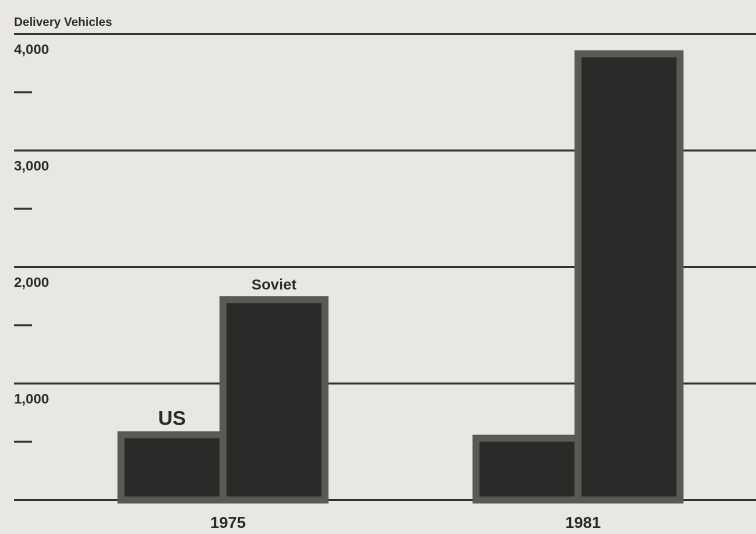 The height and width of the screenshot is (534, 756). I want to click on y-tick-label: 4,000, so click(31, 49).